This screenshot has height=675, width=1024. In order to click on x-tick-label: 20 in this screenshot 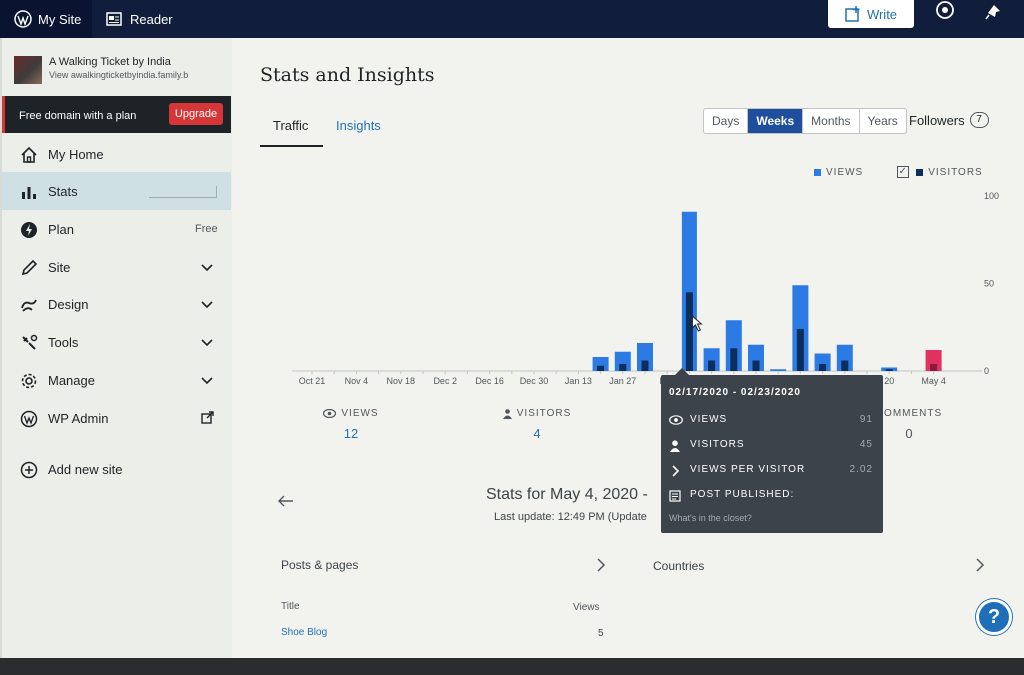, I will do `click(889, 381)`.